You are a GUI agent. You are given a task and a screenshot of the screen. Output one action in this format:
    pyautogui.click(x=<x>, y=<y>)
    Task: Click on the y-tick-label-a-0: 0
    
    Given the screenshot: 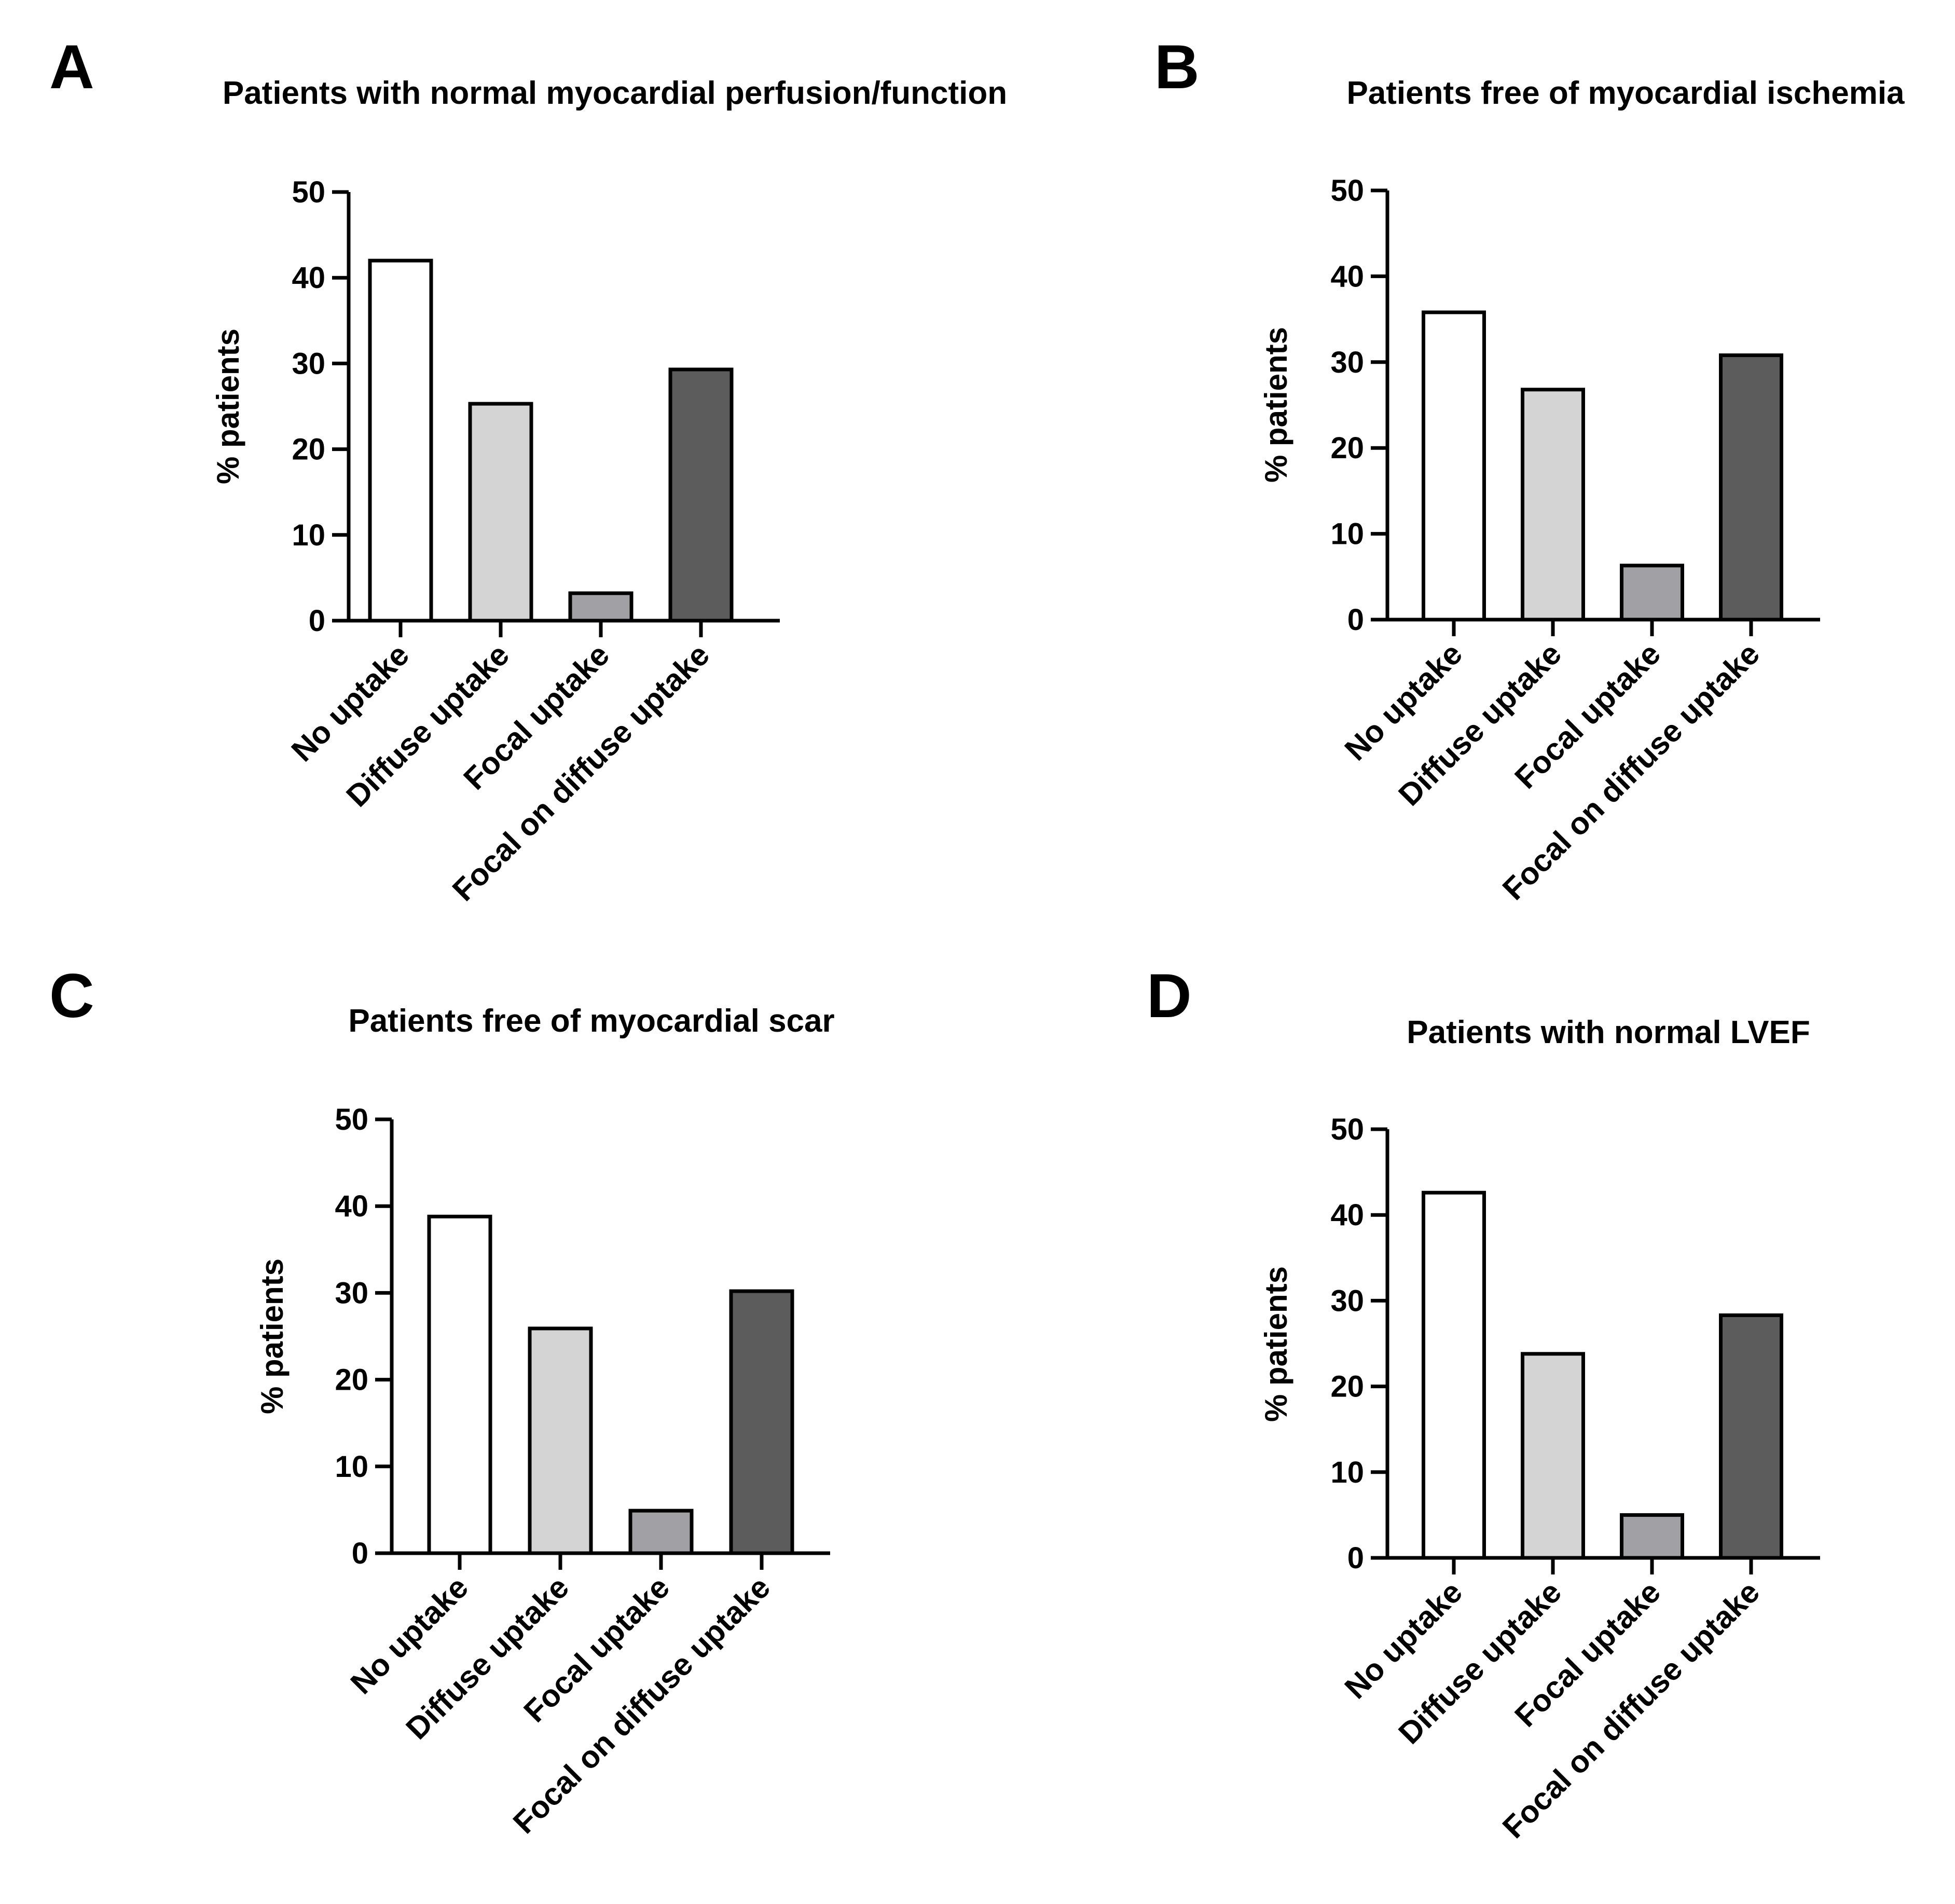 What is the action you would take?
    pyautogui.click(x=317, y=621)
    